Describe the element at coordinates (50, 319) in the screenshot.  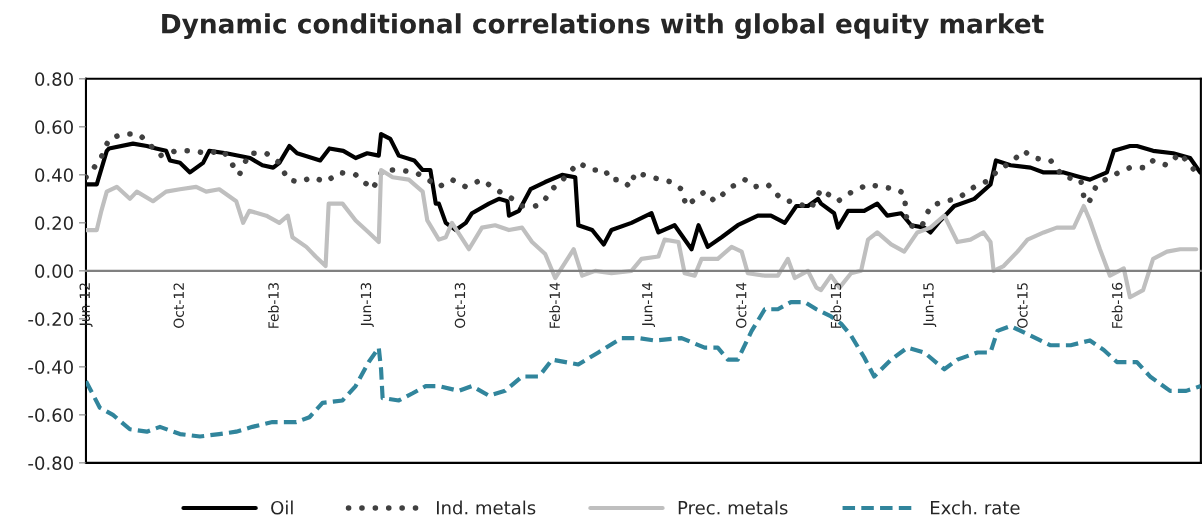
I see `y-tick-label: -0.20` at that location.